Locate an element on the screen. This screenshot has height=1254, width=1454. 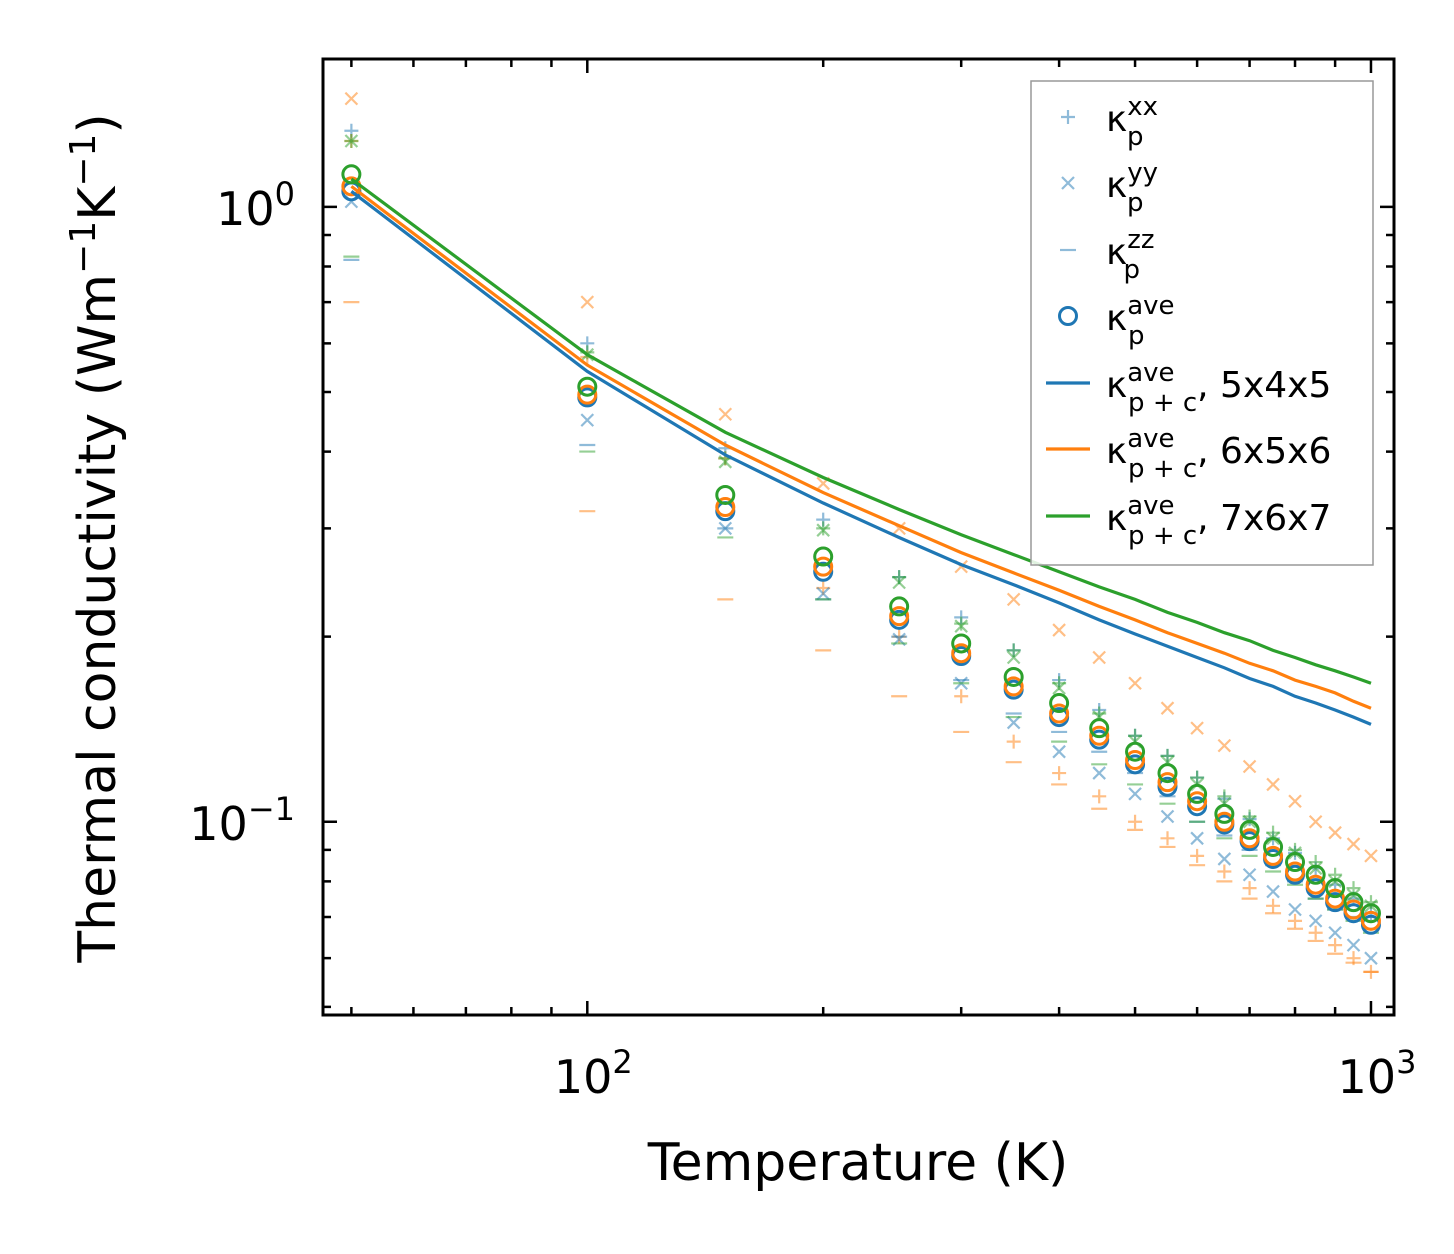
legend-superscript: yy is located at coordinates (1142, 173).